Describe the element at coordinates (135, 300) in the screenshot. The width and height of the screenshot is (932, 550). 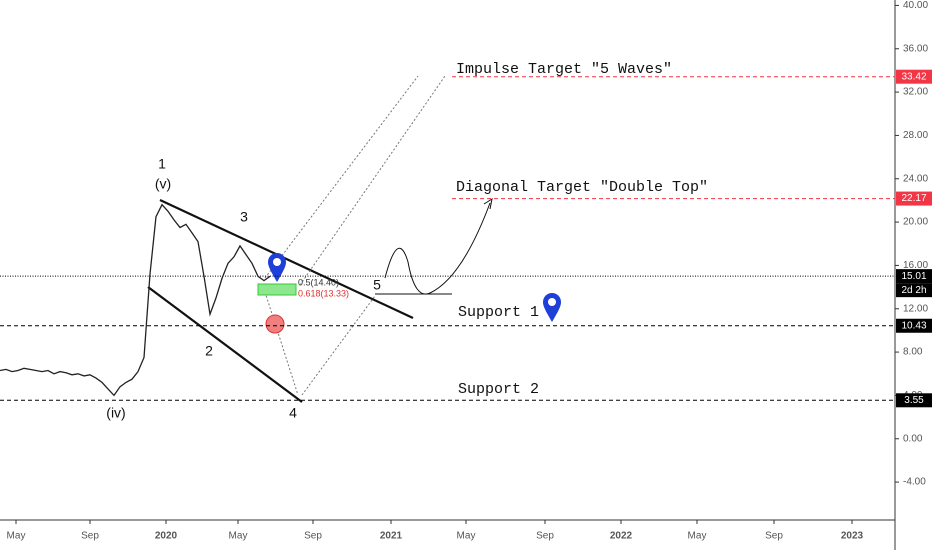
I see `price-line` at that location.